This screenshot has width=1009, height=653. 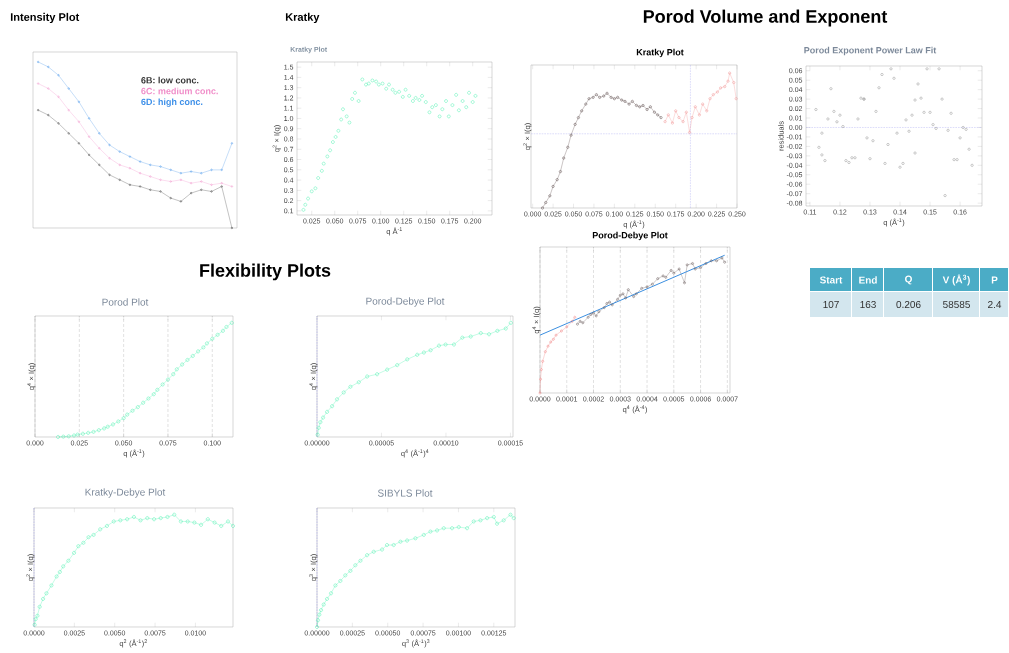 What do you see at coordinates (265, 272) in the screenshot?
I see `chart-title: Flexibility Plots` at bounding box center [265, 272].